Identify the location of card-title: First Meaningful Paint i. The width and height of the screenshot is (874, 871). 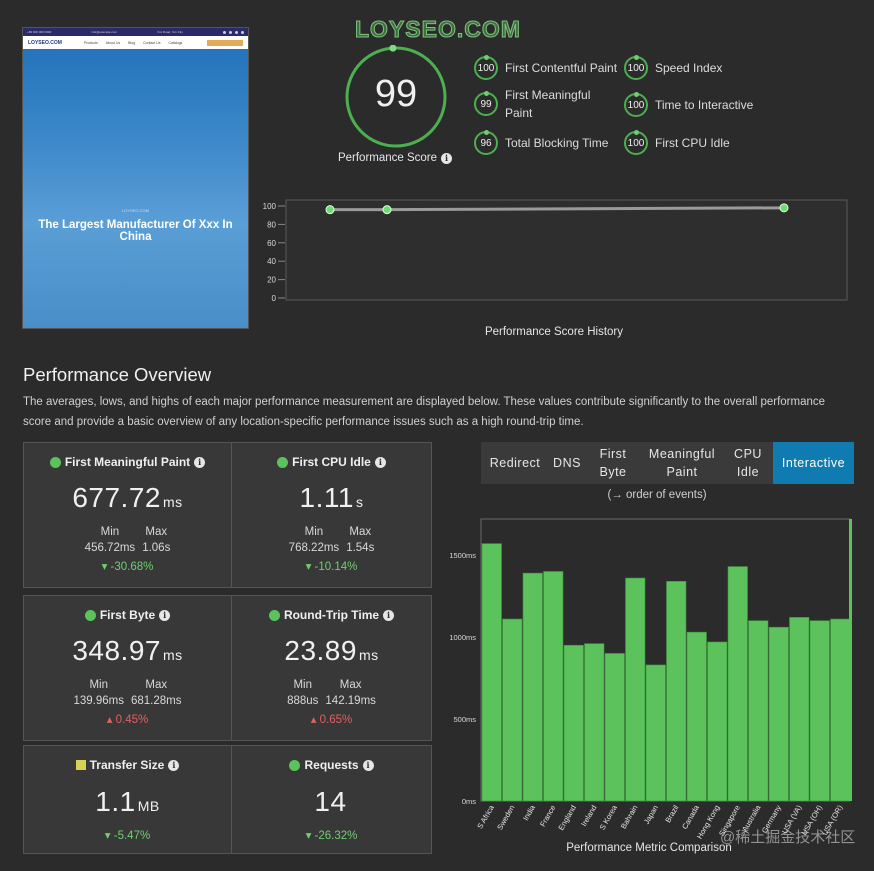
(127, 462).